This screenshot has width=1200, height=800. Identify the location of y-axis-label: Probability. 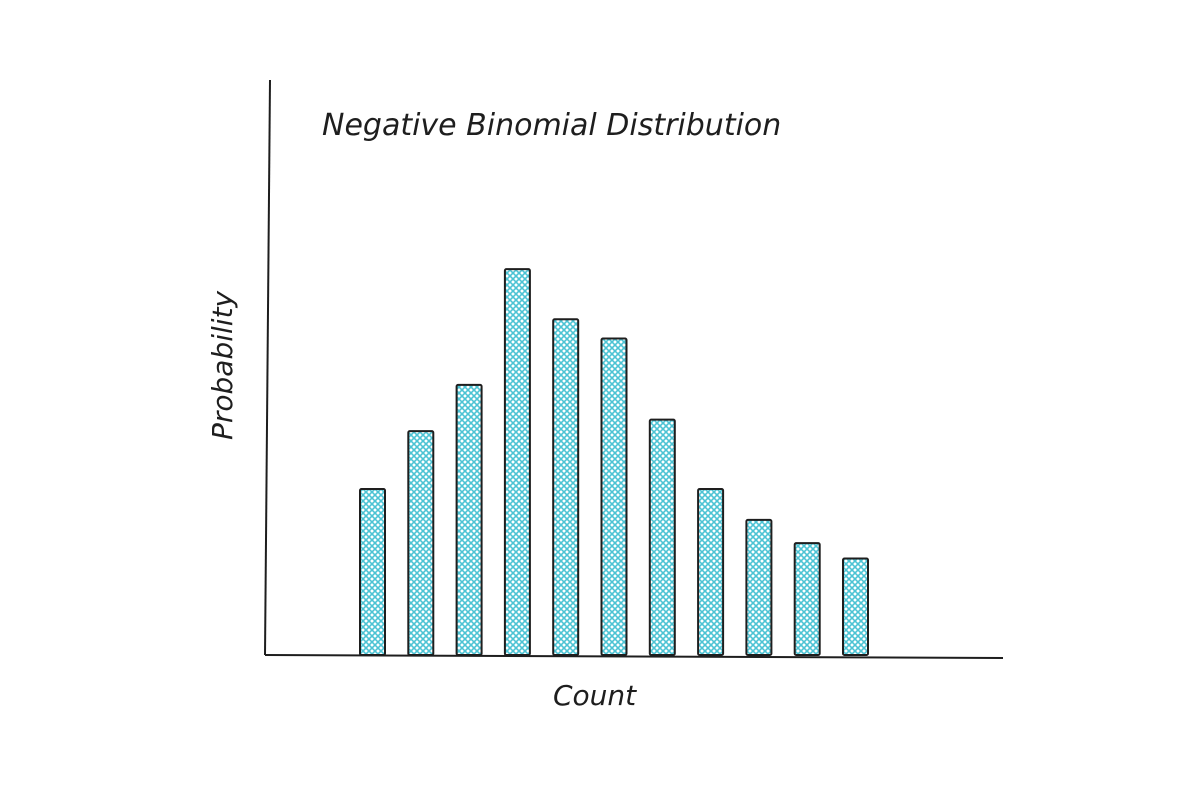
(222, 365).